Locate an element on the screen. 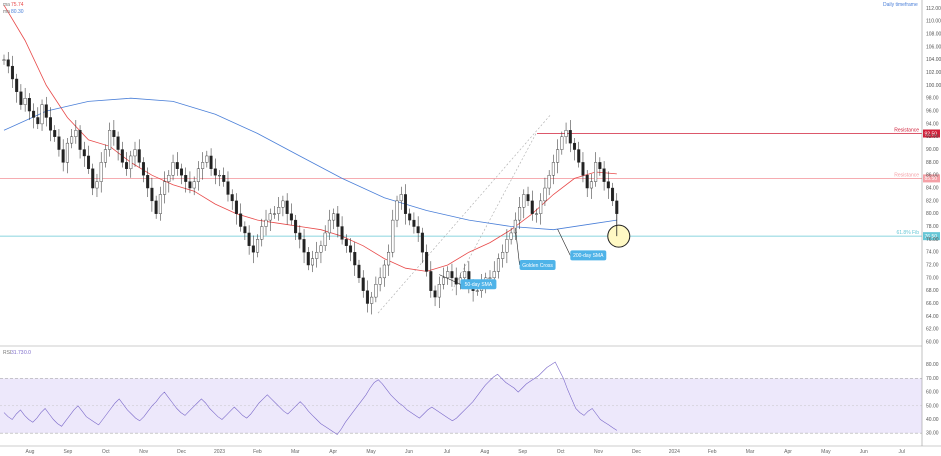 This screenshot has height=456, width=941. legend-ma-1-value: 75.74 is located at coordinates (17, 5).